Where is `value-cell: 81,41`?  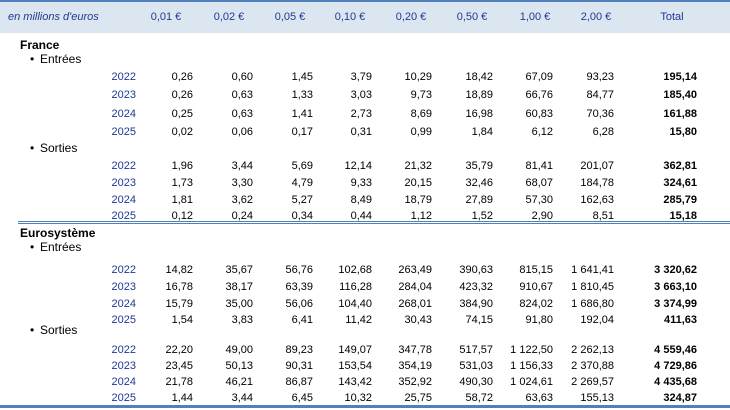
value-cell: 81,41 is located at coordinates (539, 166).